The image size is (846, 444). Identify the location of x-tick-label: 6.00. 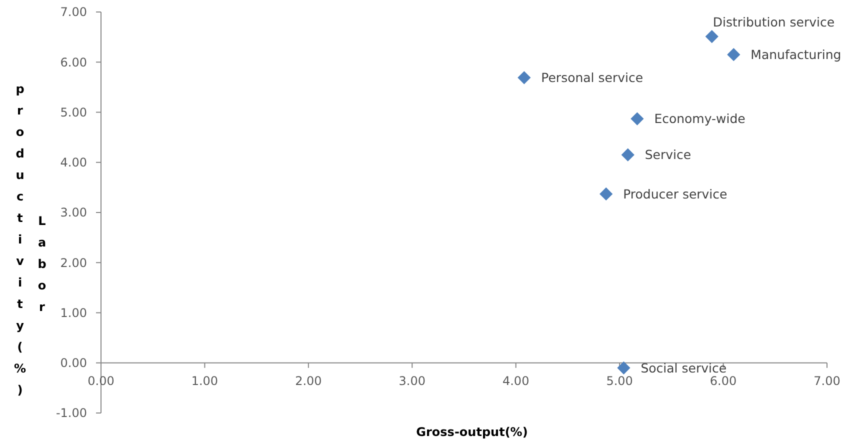
(723, 381).